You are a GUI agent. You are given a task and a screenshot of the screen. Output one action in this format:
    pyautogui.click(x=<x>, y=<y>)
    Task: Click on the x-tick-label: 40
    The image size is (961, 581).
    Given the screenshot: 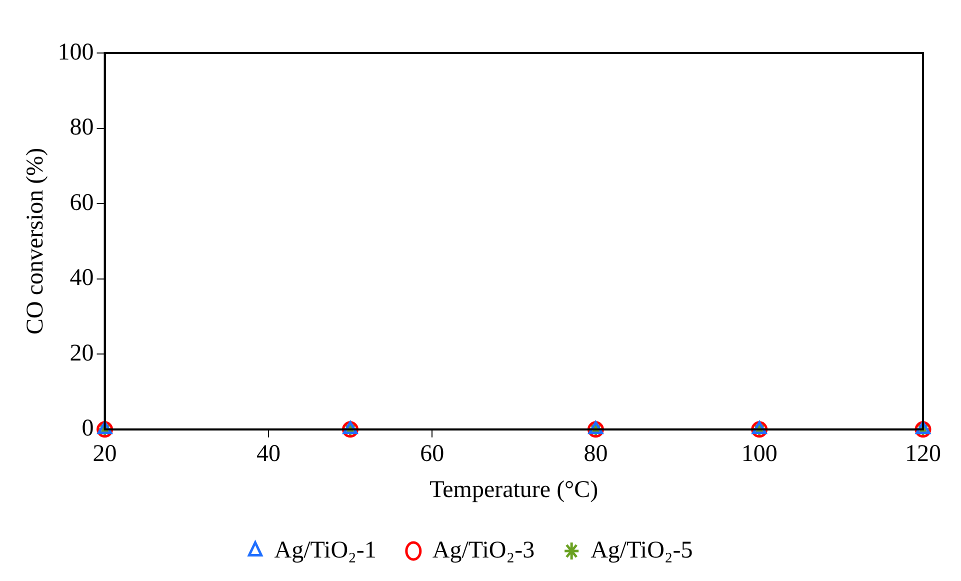 What is the action you would take?
    pyautogui.click(x=268, y=454)
    